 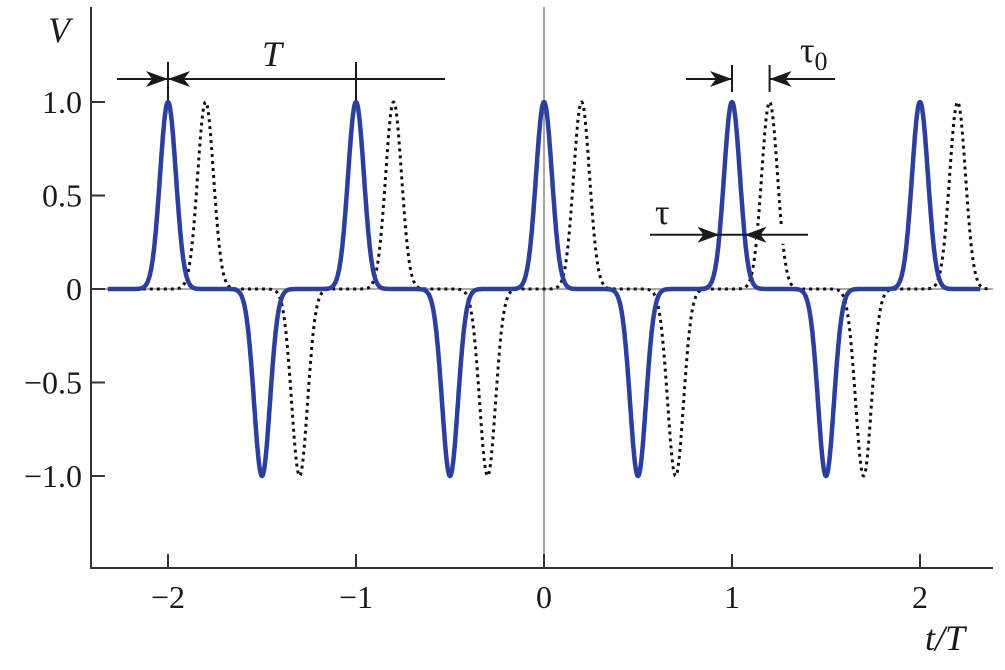 What do you see at coordinates (273, 54) in the screenshot?
I see `period-label: T` at bounding box center [273, 54].